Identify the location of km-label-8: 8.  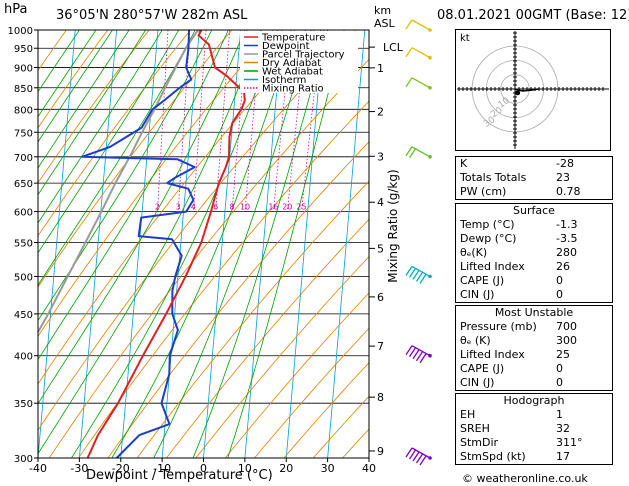
(380, 397).